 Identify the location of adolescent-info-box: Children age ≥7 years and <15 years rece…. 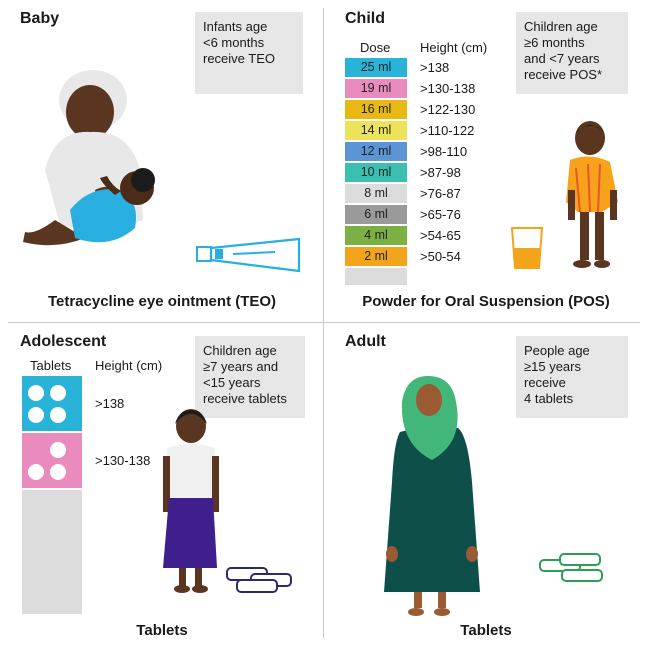
(250, 377).